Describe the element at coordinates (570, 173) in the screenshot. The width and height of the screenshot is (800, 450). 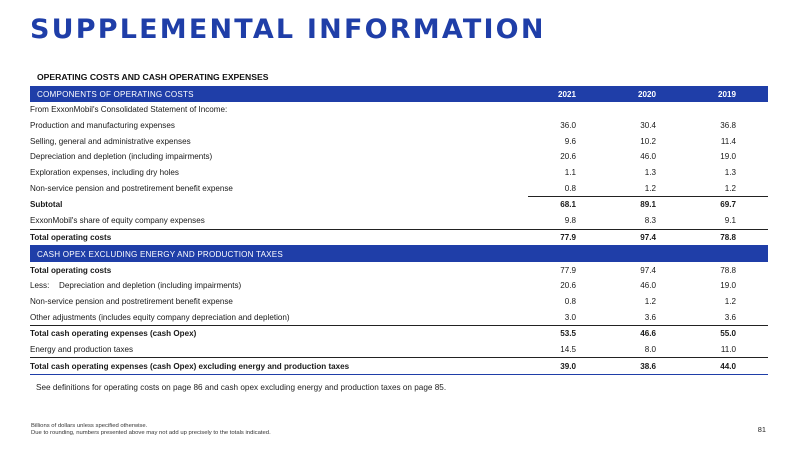
I see `cell-value: 1.1` at that location.